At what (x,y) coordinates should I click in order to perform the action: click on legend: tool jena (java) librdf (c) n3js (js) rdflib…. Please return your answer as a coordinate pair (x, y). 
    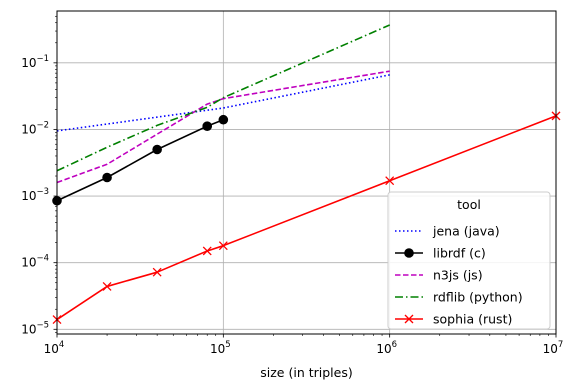
    Looking at the image, I should click on (469, 260).